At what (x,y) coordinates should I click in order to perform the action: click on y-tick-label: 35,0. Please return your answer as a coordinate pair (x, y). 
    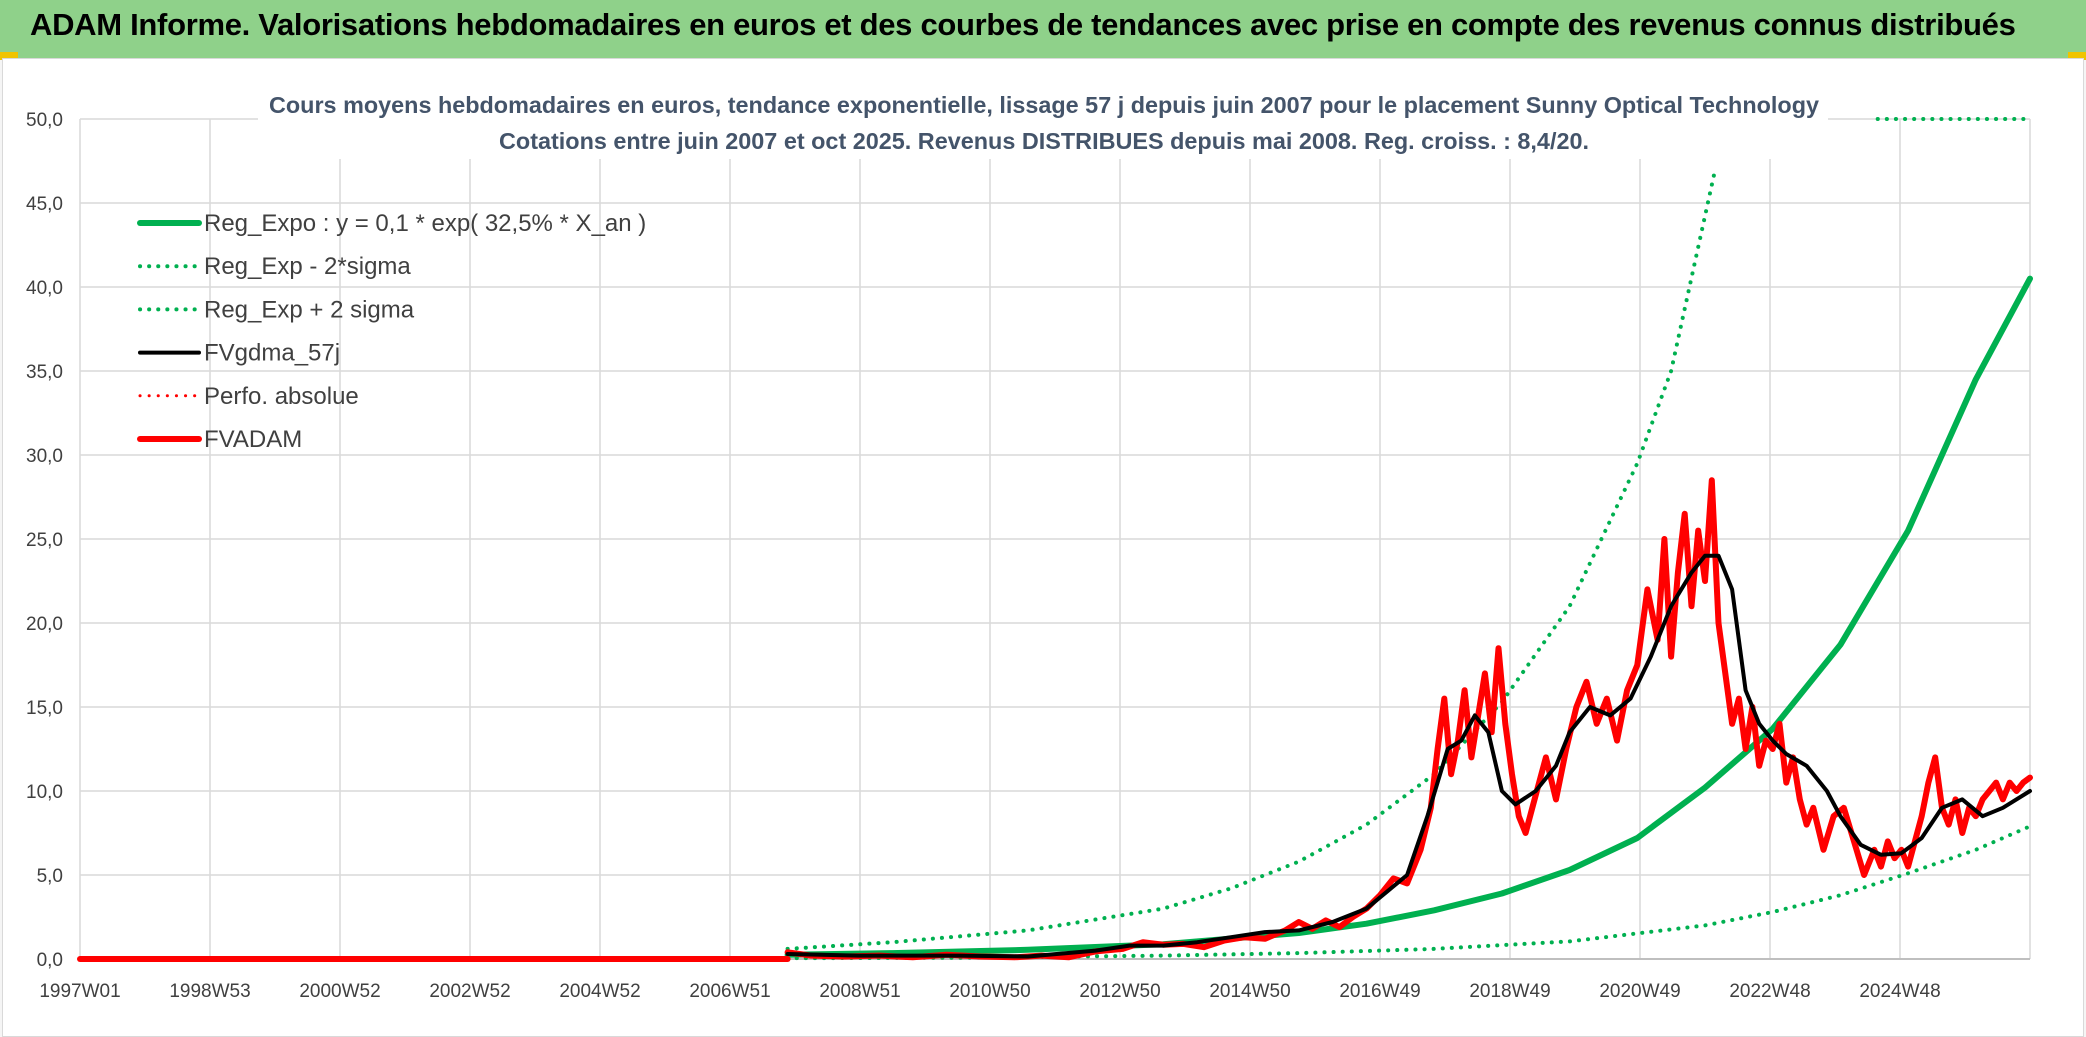
    Looking at the image, I should click on (44, 372).